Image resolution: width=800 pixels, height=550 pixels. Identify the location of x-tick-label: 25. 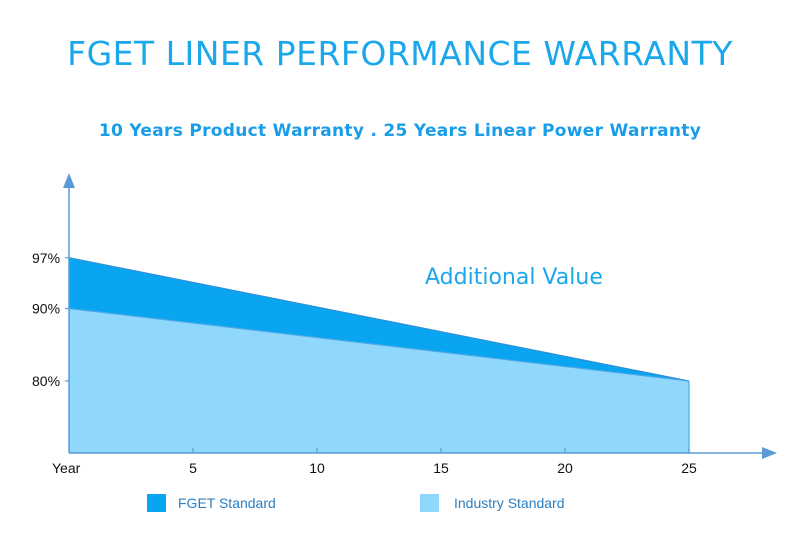
(689, 468).